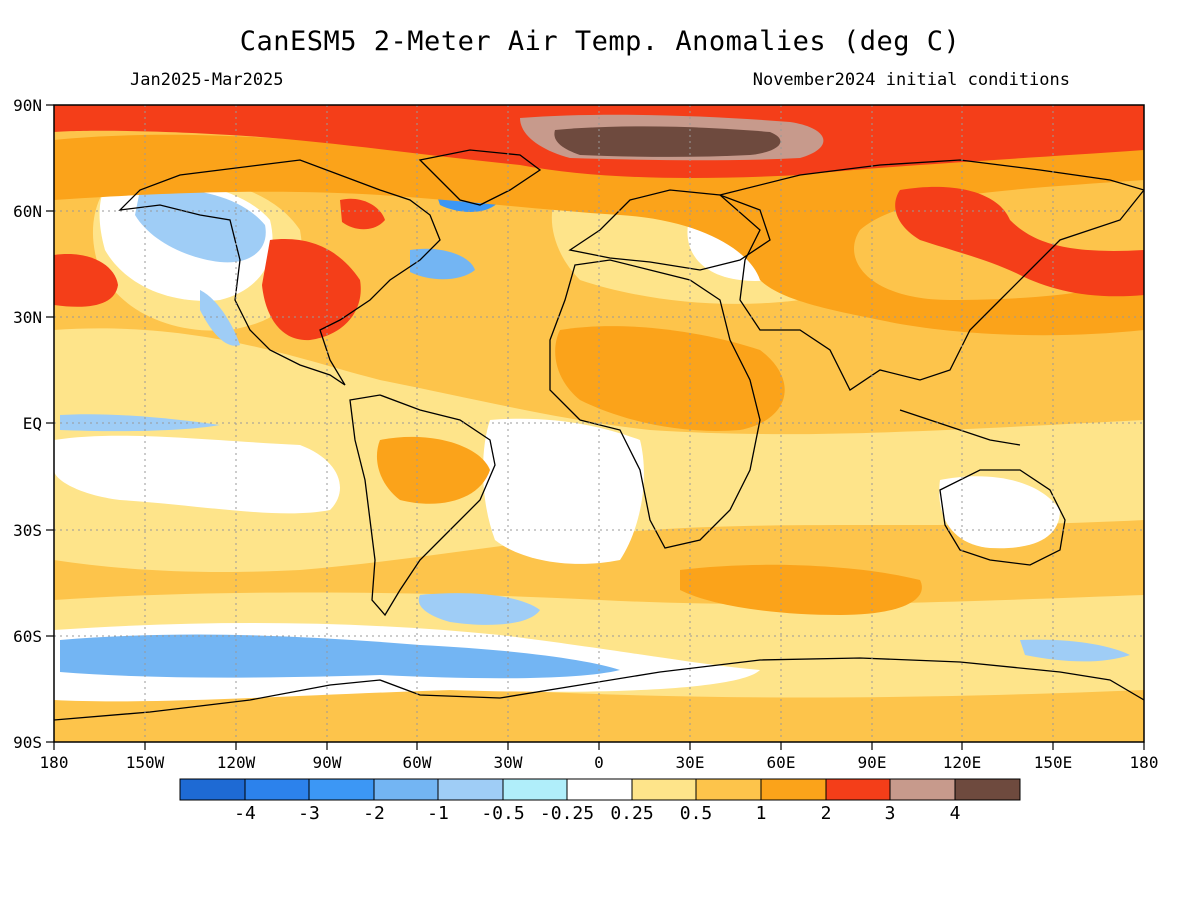 This screenshot has width=1200, height=900. I want to click on coast-australia, so click(1002, 517).